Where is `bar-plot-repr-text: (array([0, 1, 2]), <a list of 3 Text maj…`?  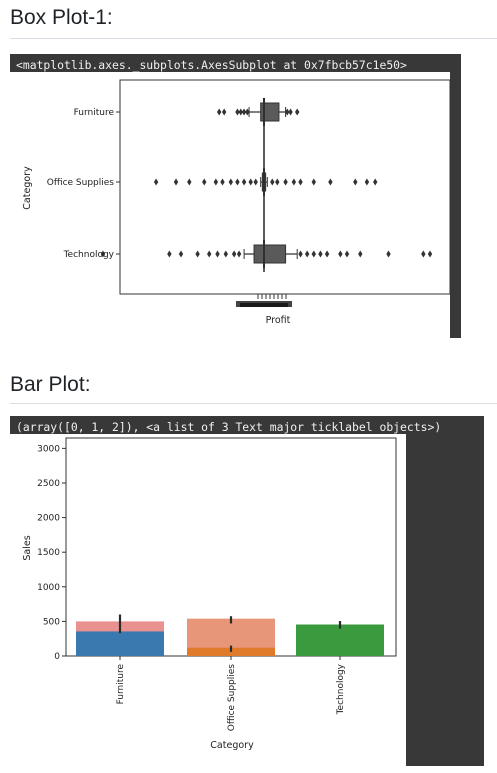
bar-plot-repr-text: (array([0, 1, 2]), <a list of 3 Text maj… is located at coordinates (229, 427).